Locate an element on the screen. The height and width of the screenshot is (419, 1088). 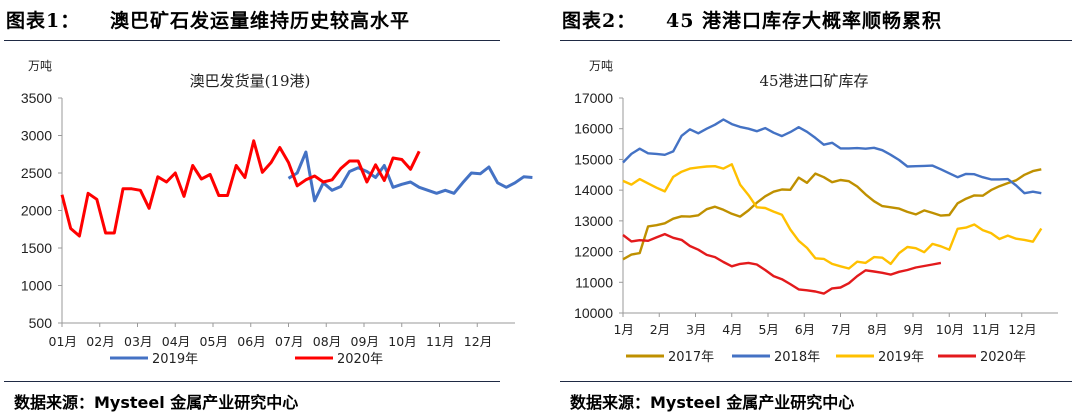
x-tick-label: 5月 is located at coordinates (768, 329).